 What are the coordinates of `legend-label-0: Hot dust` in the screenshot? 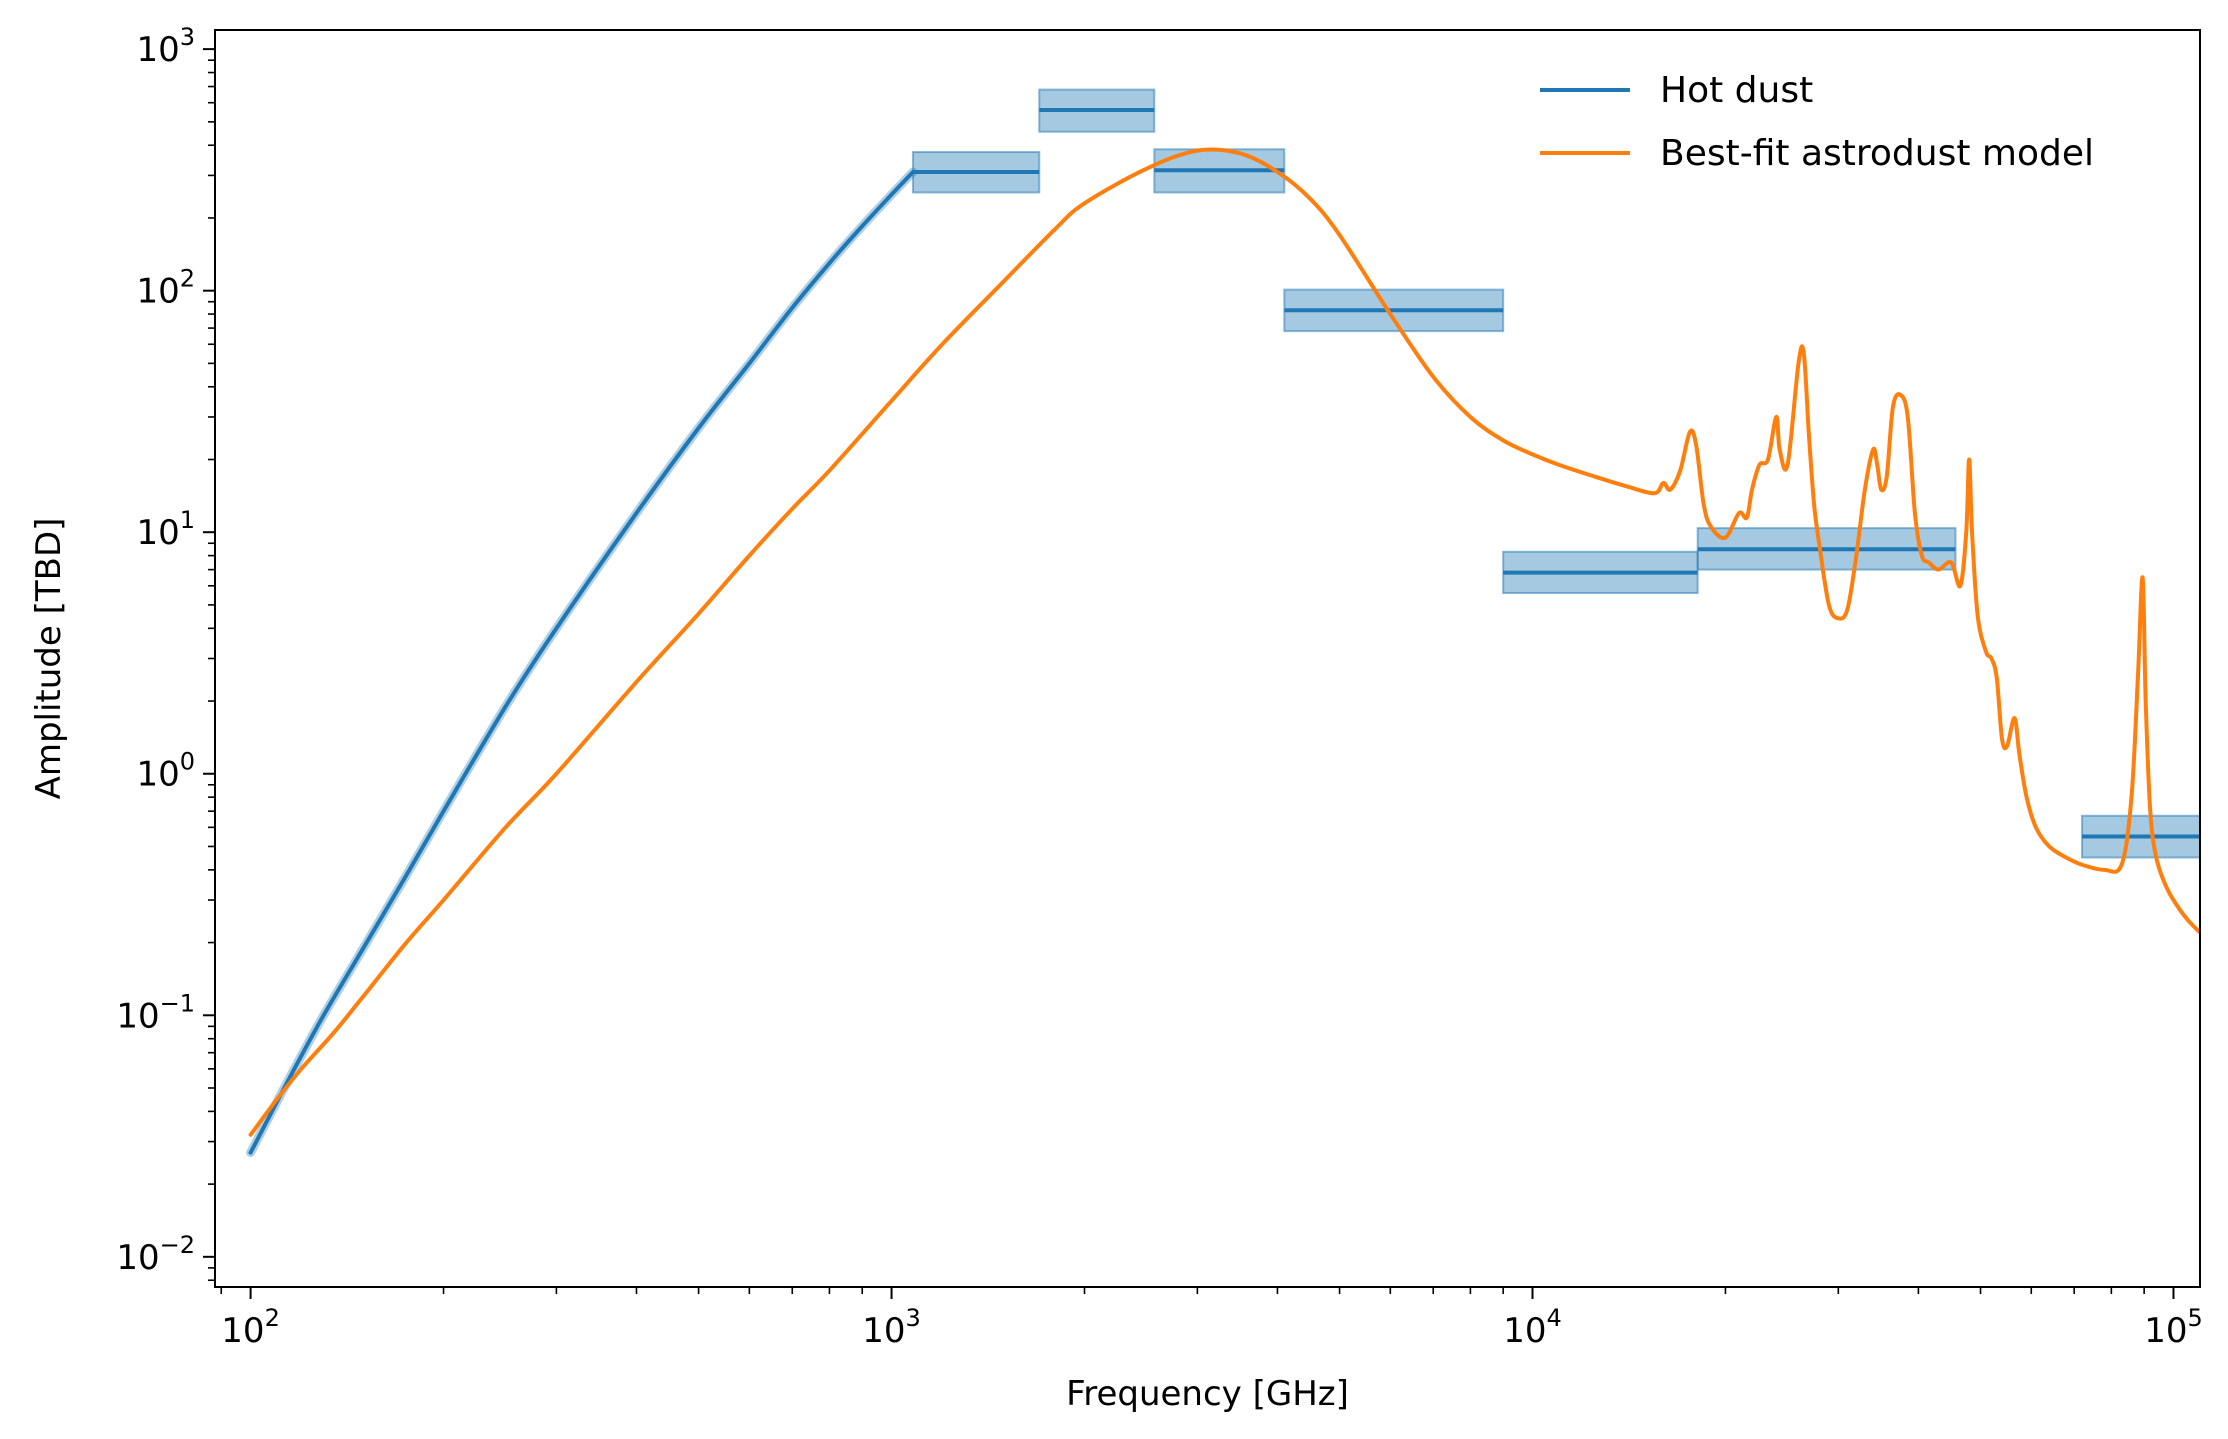 It's located at (1736, 90).